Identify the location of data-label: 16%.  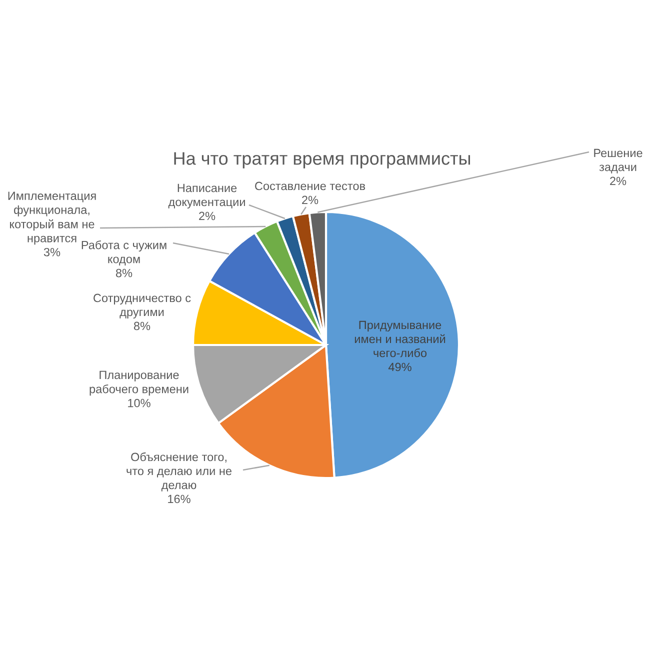
(179, 499).